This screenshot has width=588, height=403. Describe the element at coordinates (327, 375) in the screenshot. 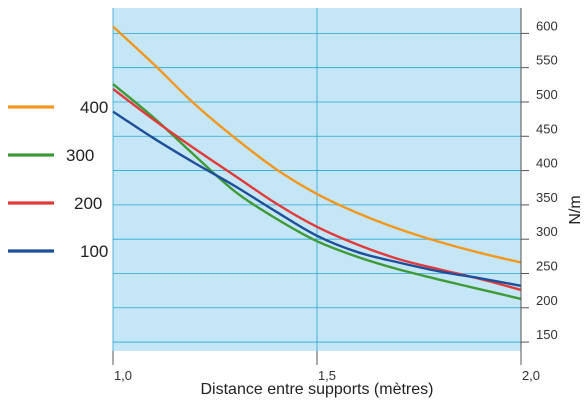

I see `x-tick-label: 1,5` at that location.